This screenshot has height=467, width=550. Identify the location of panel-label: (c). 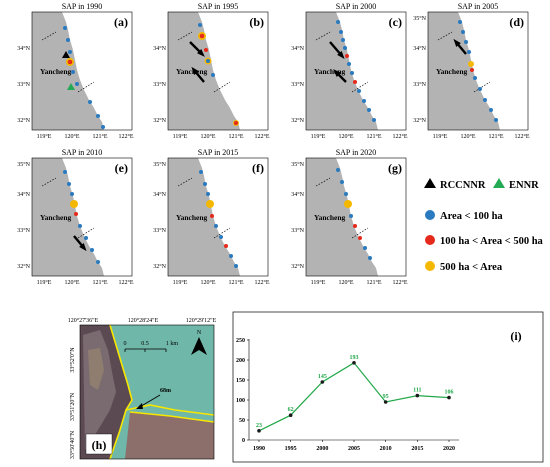
(395, 22).